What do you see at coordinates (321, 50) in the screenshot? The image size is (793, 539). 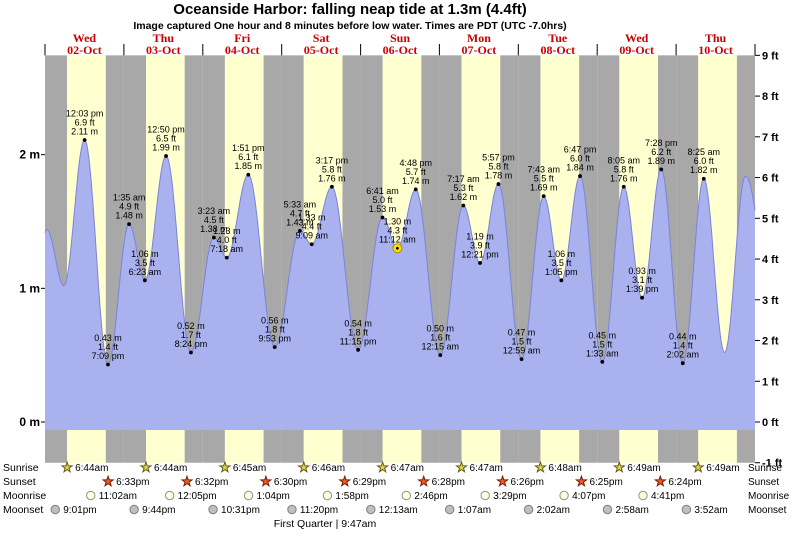 I see `day-date-label: 05-Oct` at bounding box center [321, 50].